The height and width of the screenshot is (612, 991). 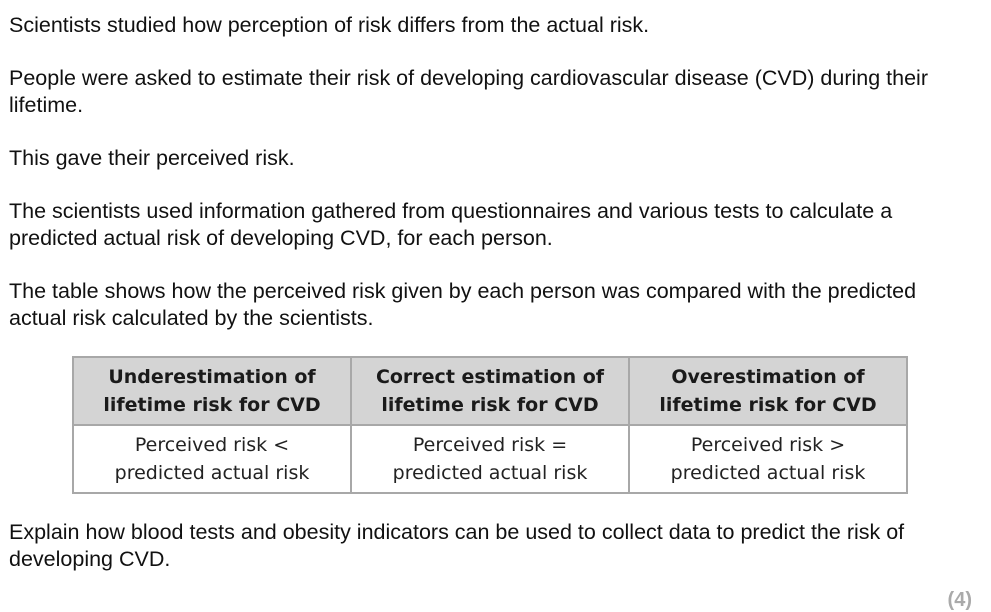 I want to click on cell-correct-estimation: Perceived risk = predicted actual risk, so click(x=490, y=459).